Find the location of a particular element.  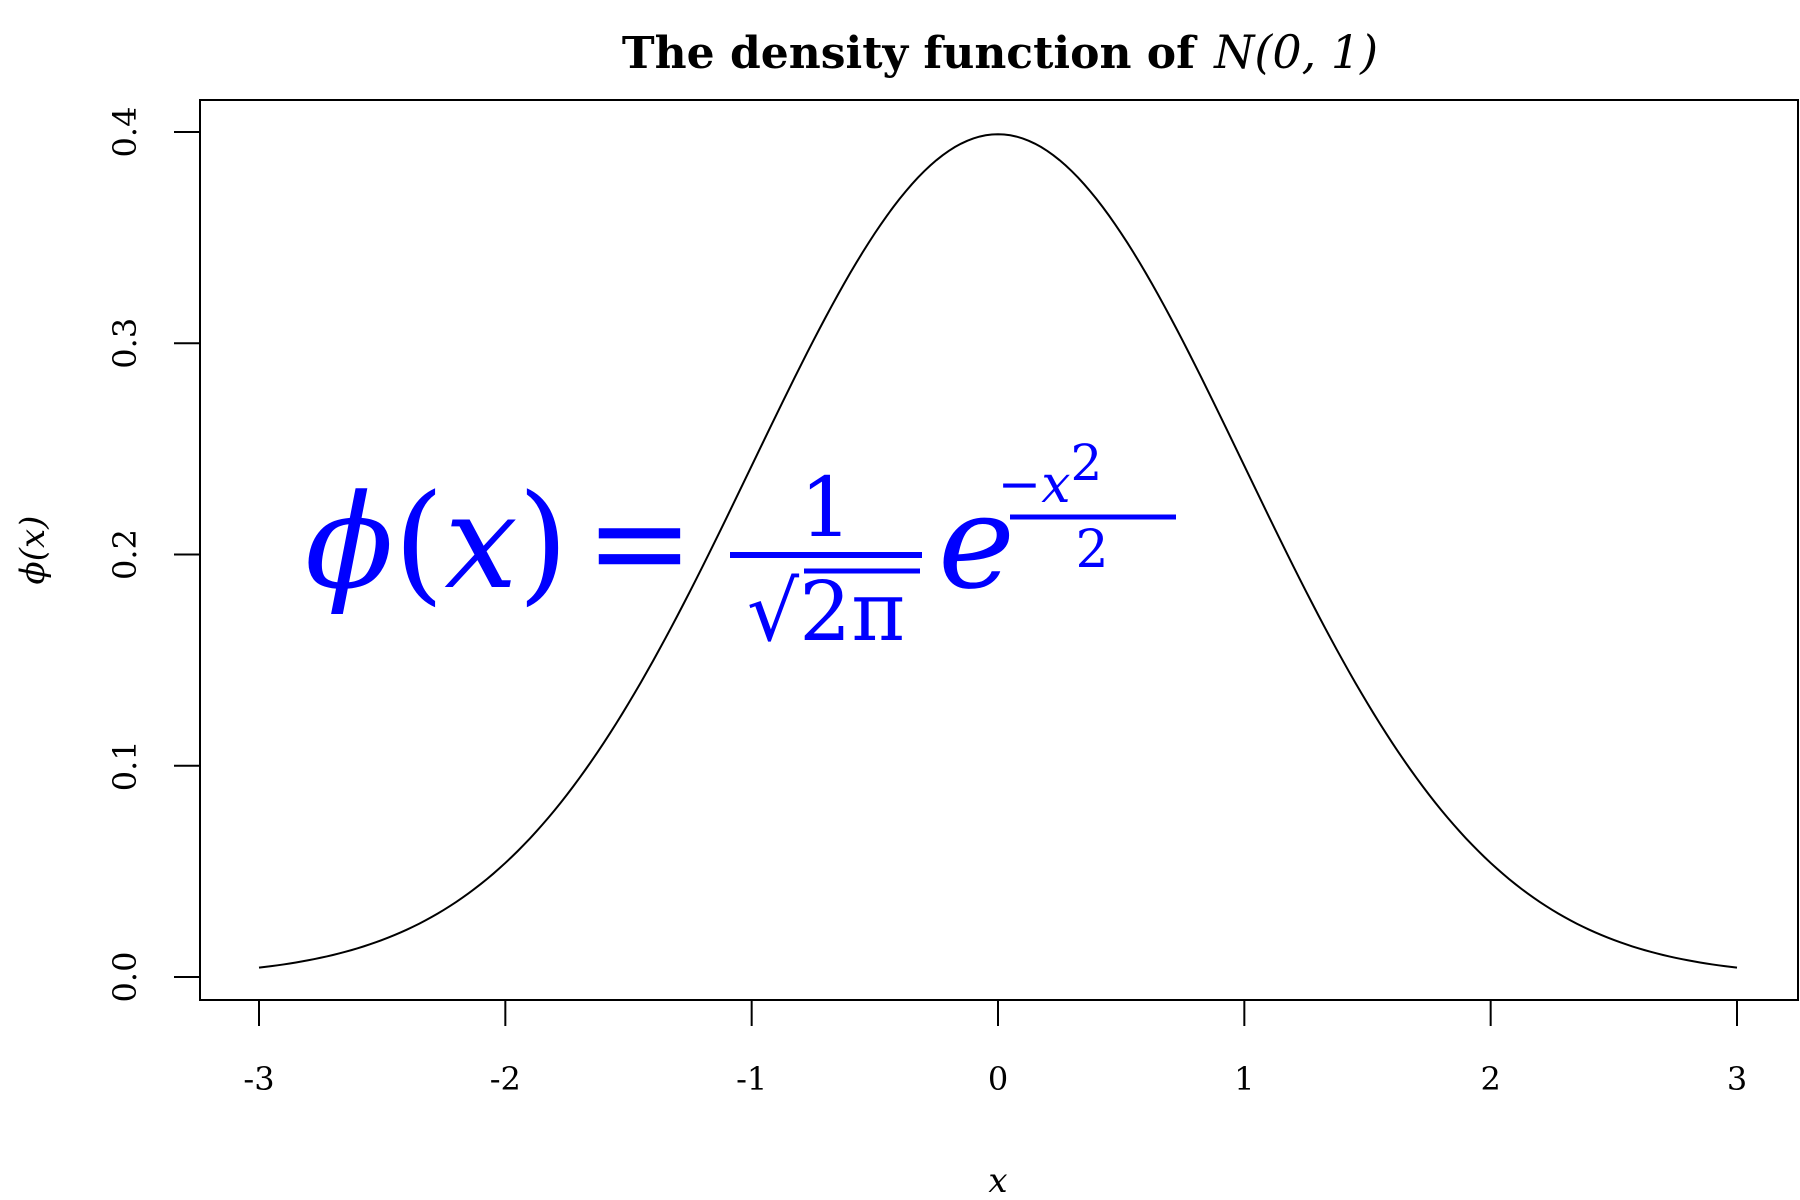

x-tick-label: 1 is located at coordinates (1244, 1079).